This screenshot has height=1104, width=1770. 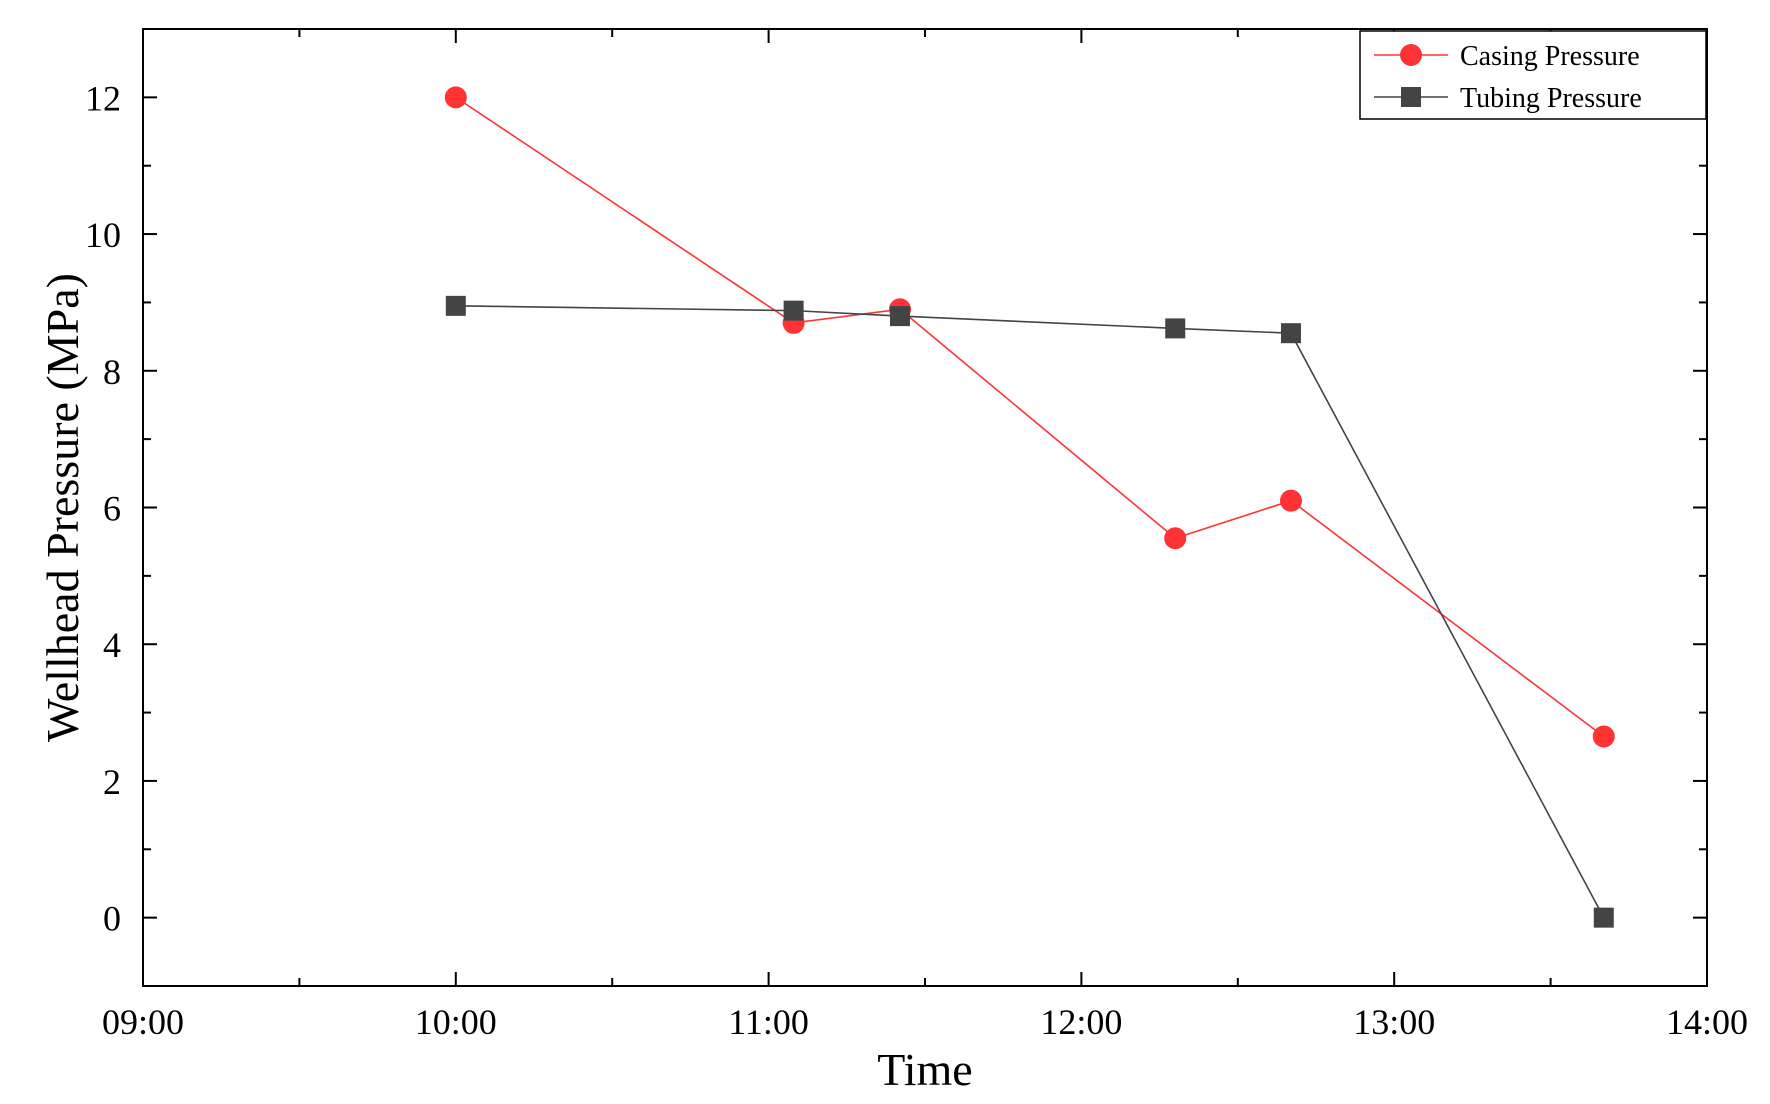 What do you see at coordinates (62, 507) in the screenshot?
I see `y-axis-title: Wellhead Pressure (MPa)` at bounding box center [62, 507].